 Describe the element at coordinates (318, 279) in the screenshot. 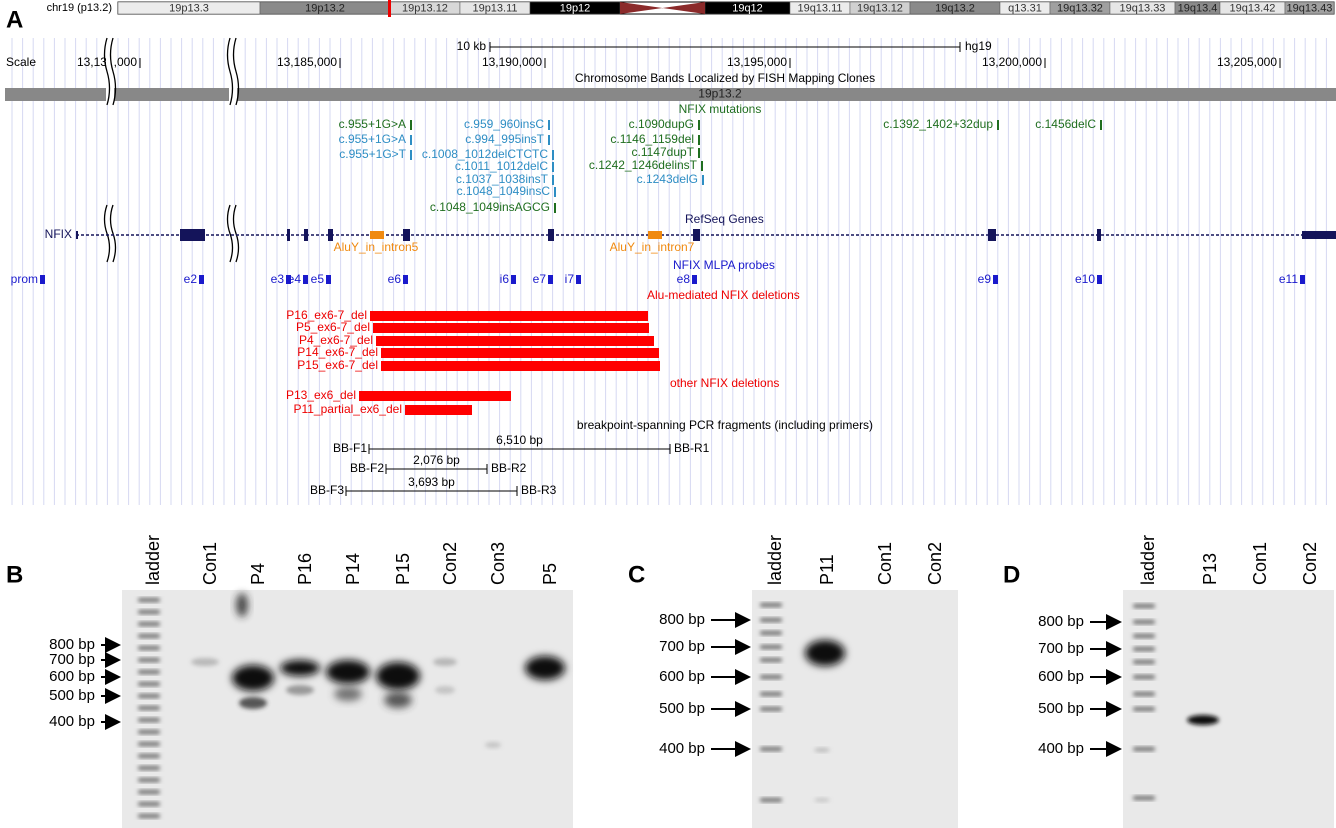

I see `probe-label: e5` at that location.